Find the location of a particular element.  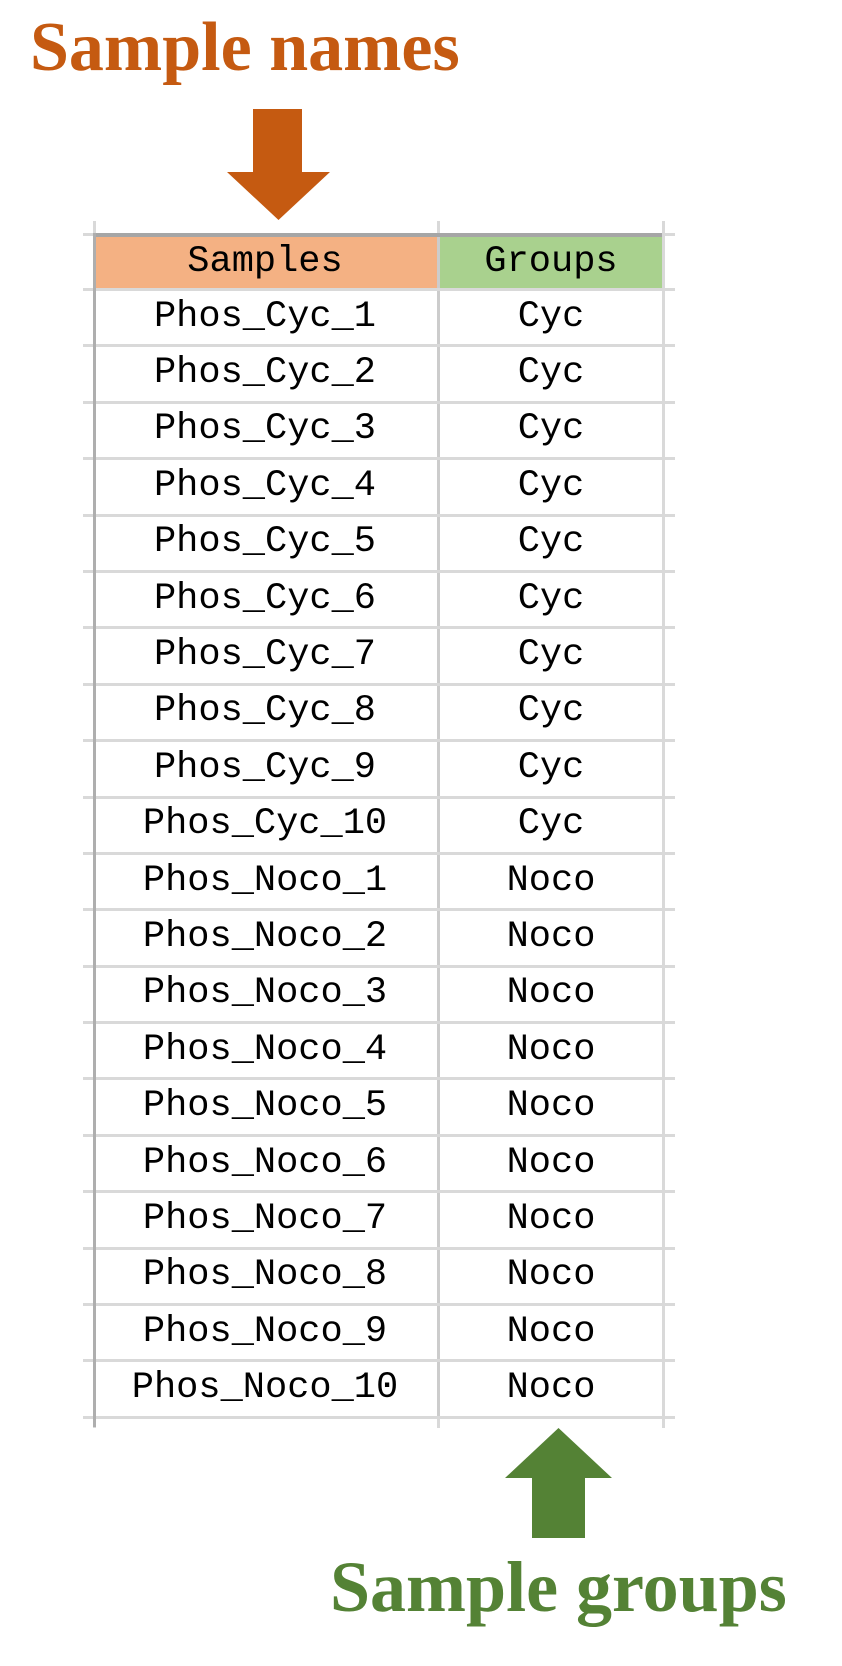

sample-cell: Phos_Cyc_2 is located at coordinates (266, 374).